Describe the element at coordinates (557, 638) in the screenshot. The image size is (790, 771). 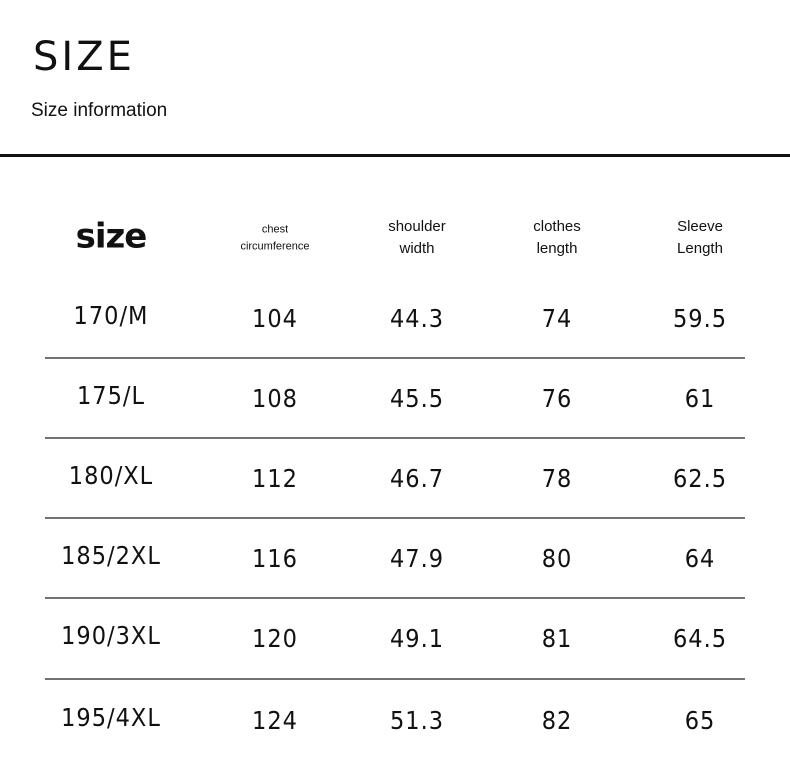
I see `cell: 81` at that location.